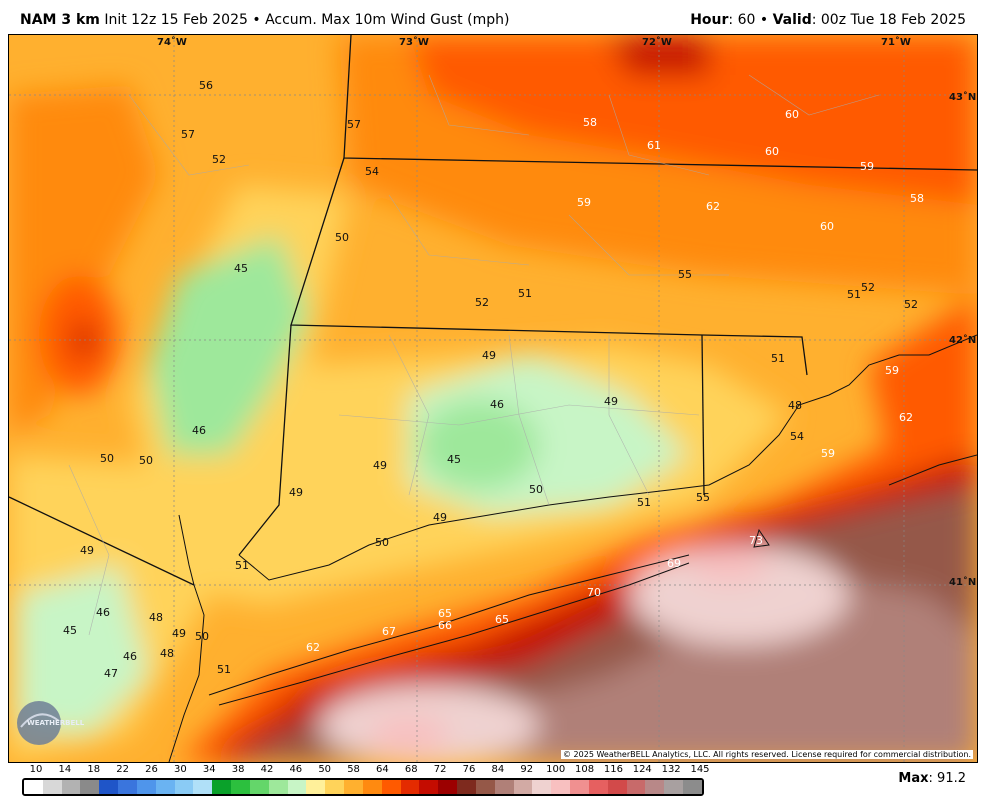  Describe the element at coordinates (700, 769) in the screenshot. I see `colorbar-tick-label: 145` at that location.